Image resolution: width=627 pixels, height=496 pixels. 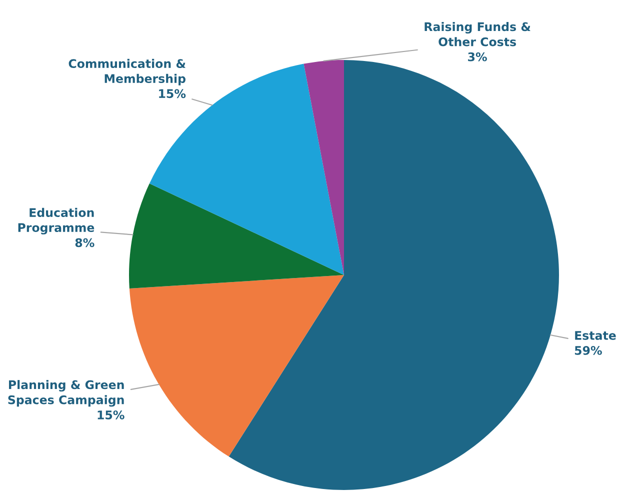 I want to click on slice-label: Education Programme, so click(x=56, y=221).